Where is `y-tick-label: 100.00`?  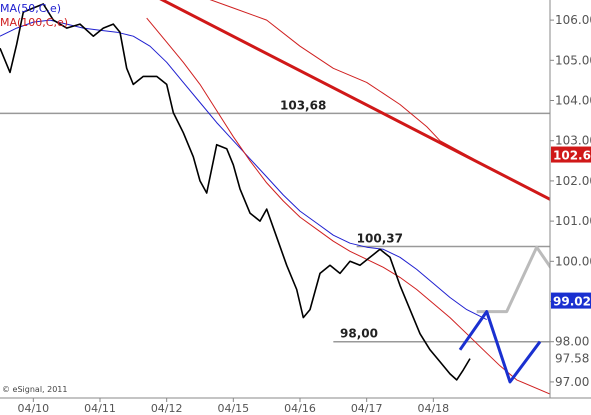
y-tick-label: 100.00 is located at coordinates (573, 261).